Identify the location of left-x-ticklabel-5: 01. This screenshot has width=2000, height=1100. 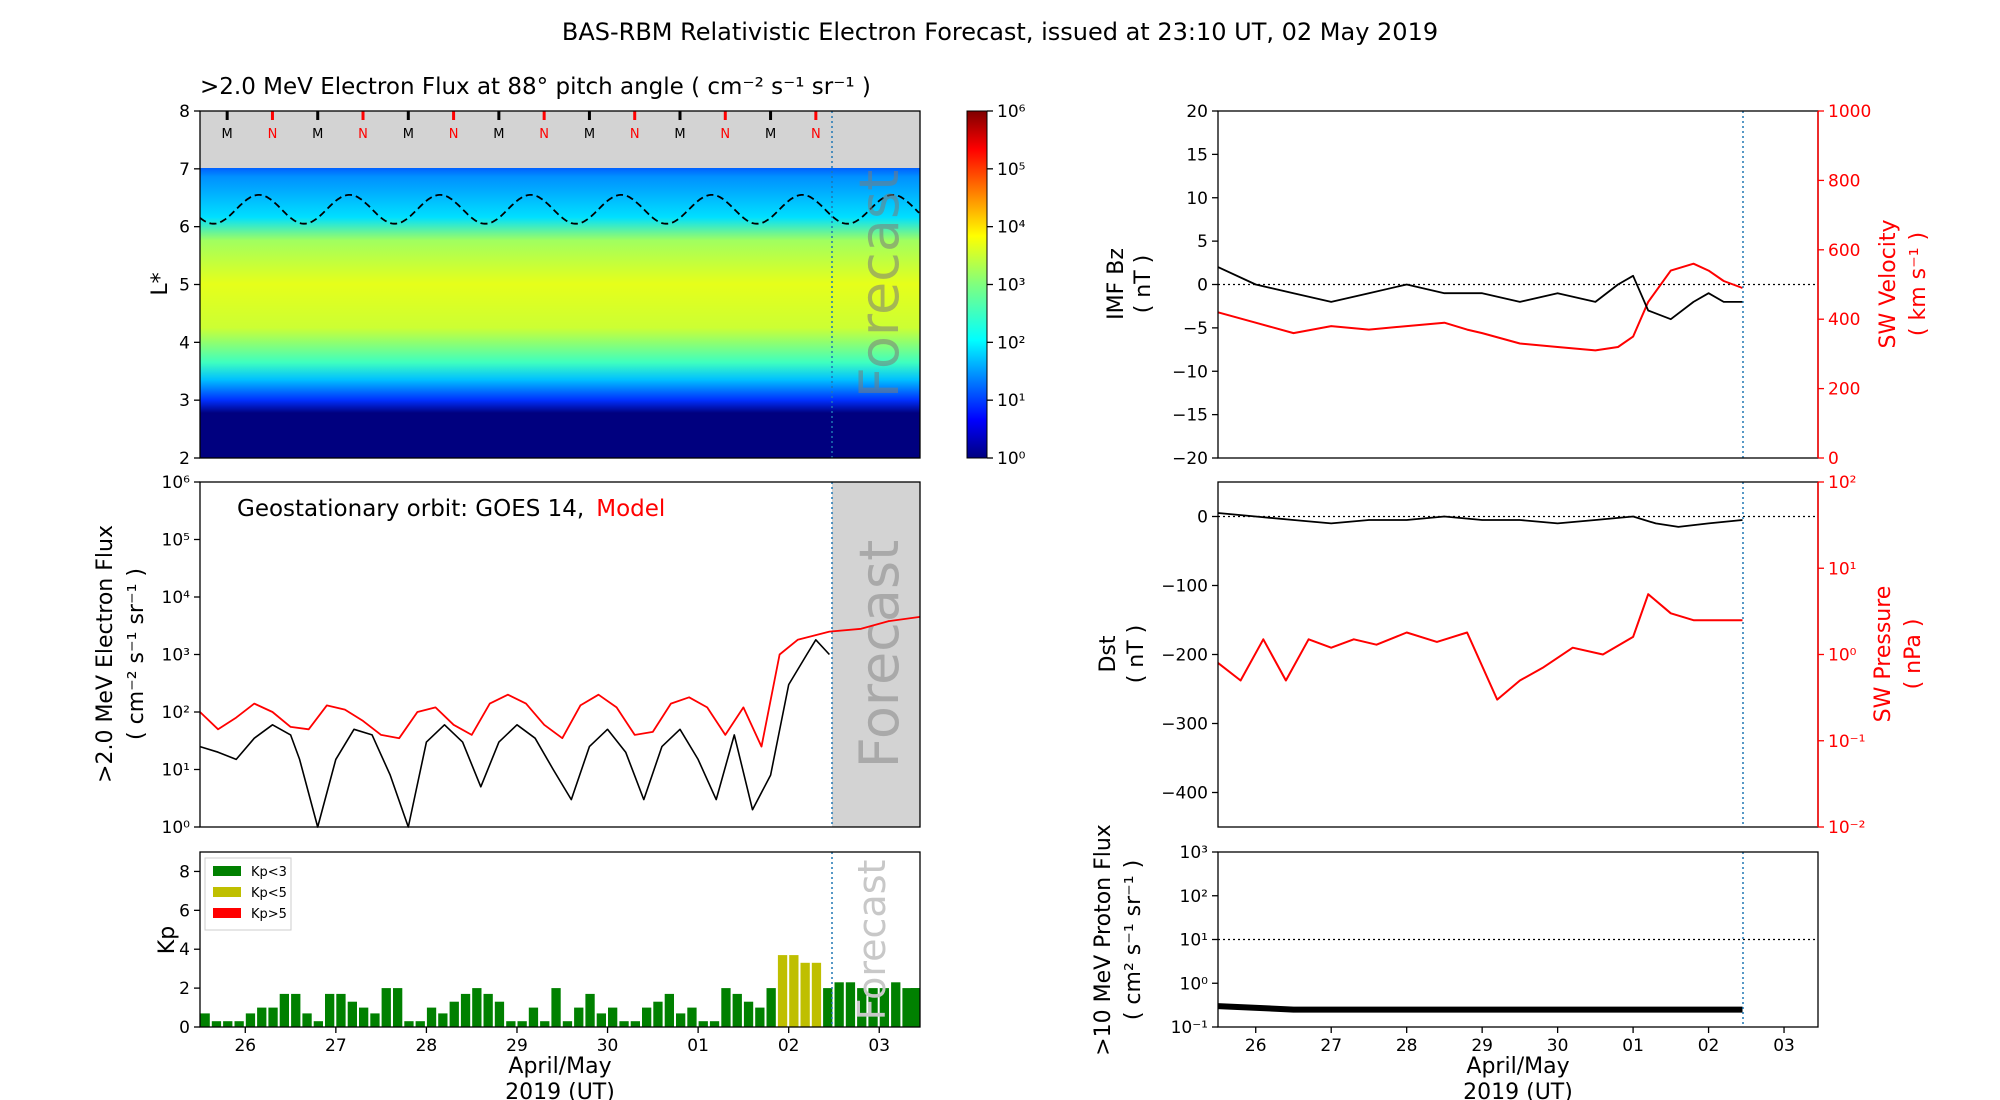
(698, 1046).